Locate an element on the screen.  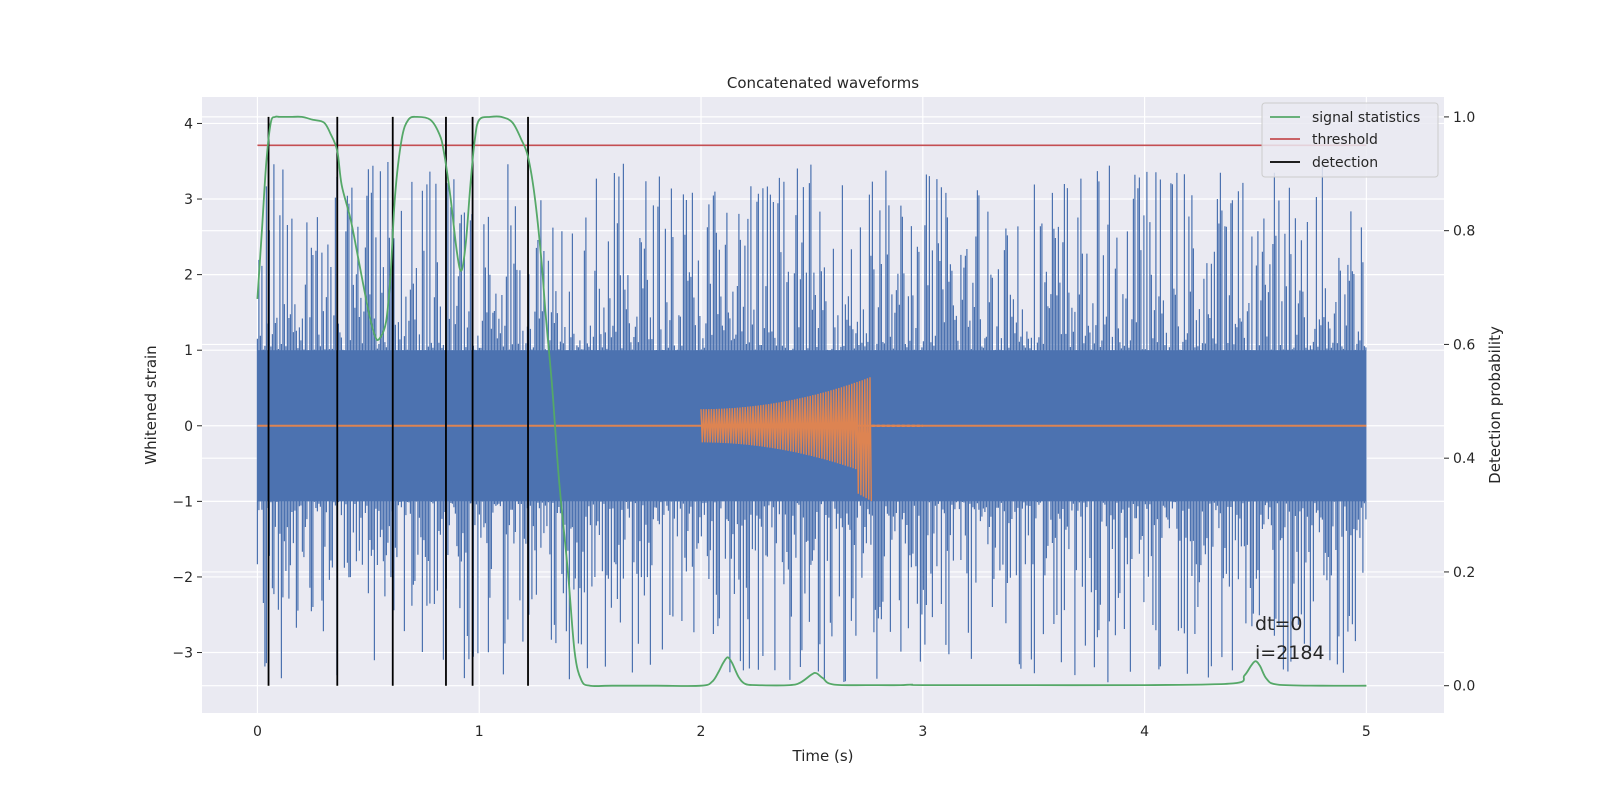
annotation-dt: dt=0 is located at coordinates (1279, 624).